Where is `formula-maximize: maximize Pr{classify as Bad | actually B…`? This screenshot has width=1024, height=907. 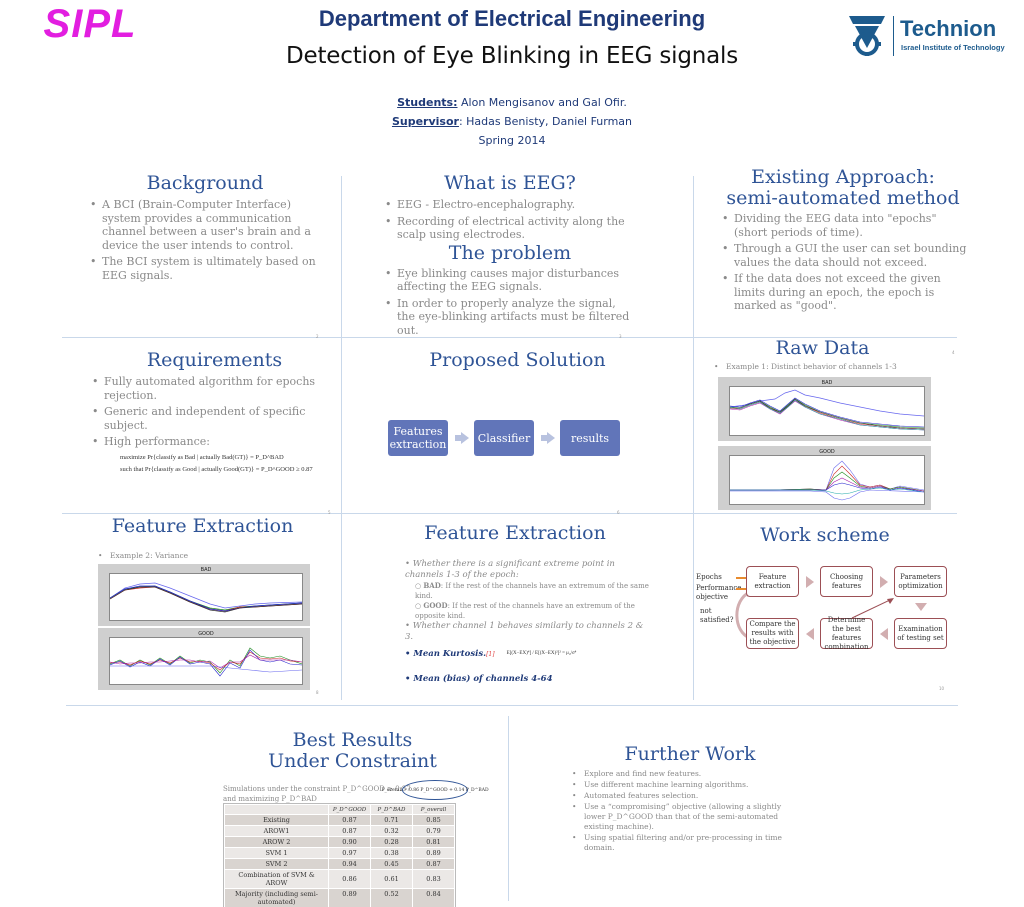 formula-maximize: maximize Pr{classify as Bad | actually B… is located at coordinates (202, 457).